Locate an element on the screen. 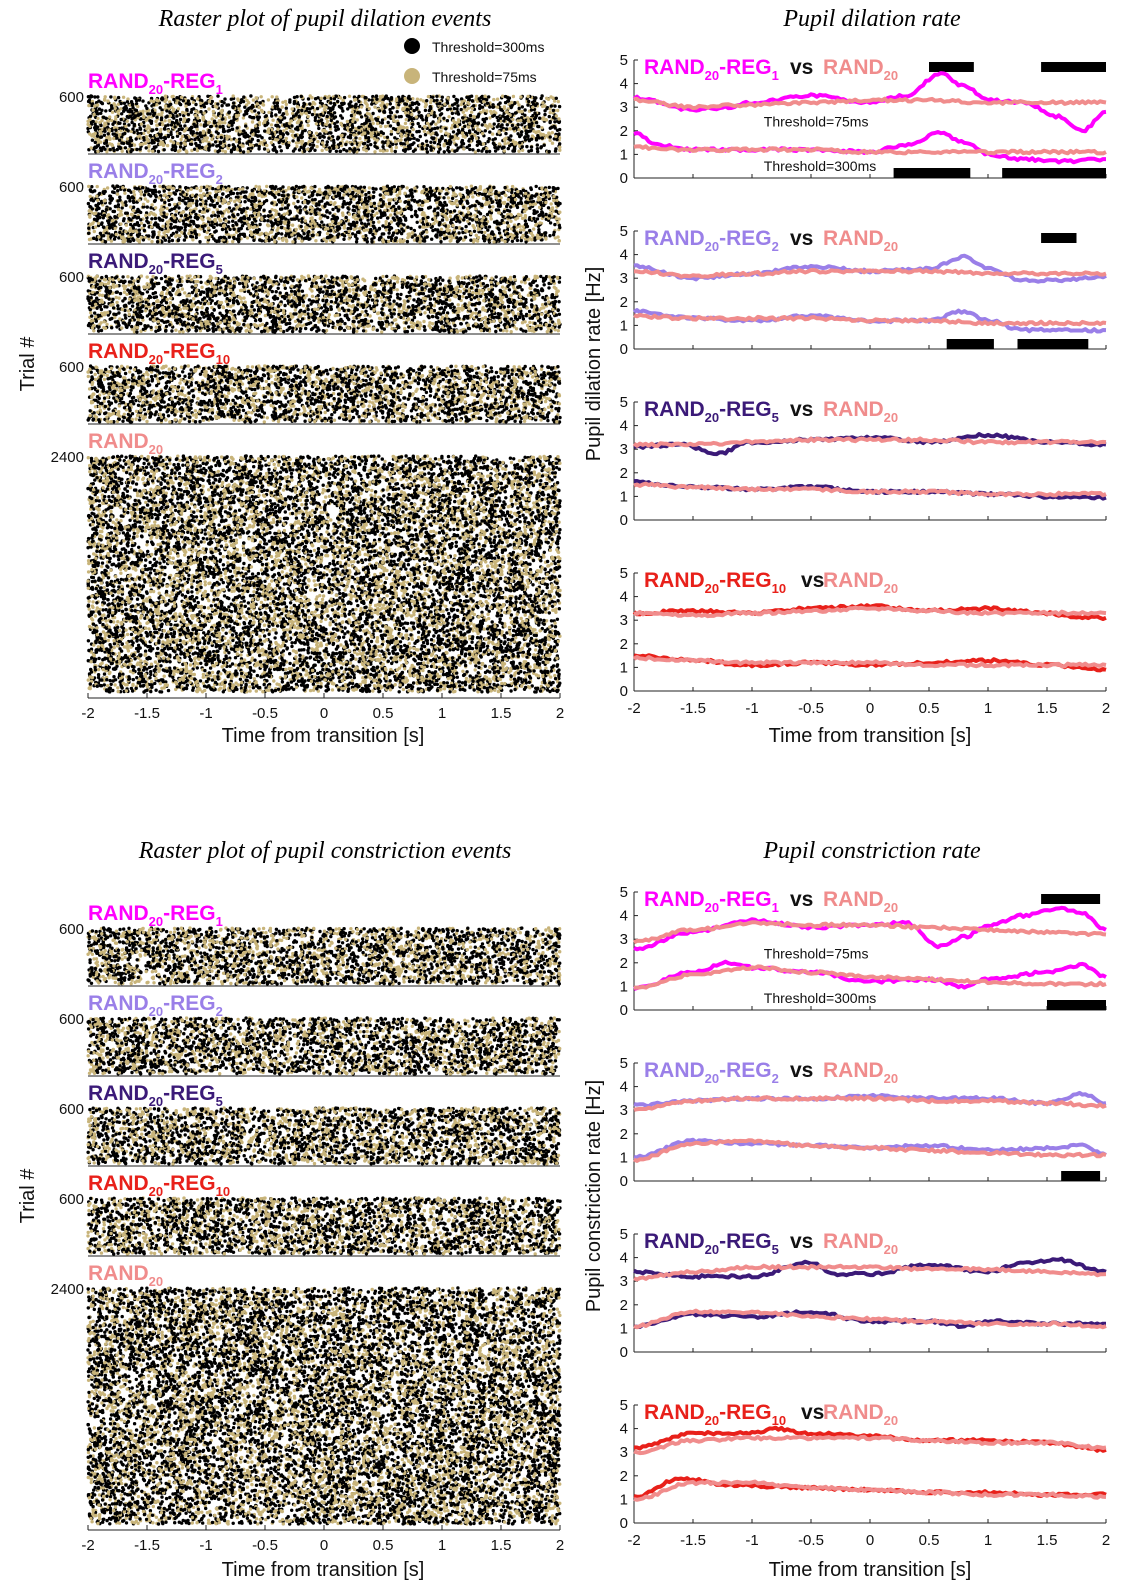 Image resolution: width=1128 pixels, height=1584 pixels. legend-thr300-label: Threshold=300ms is located at coordinates (488, 47).